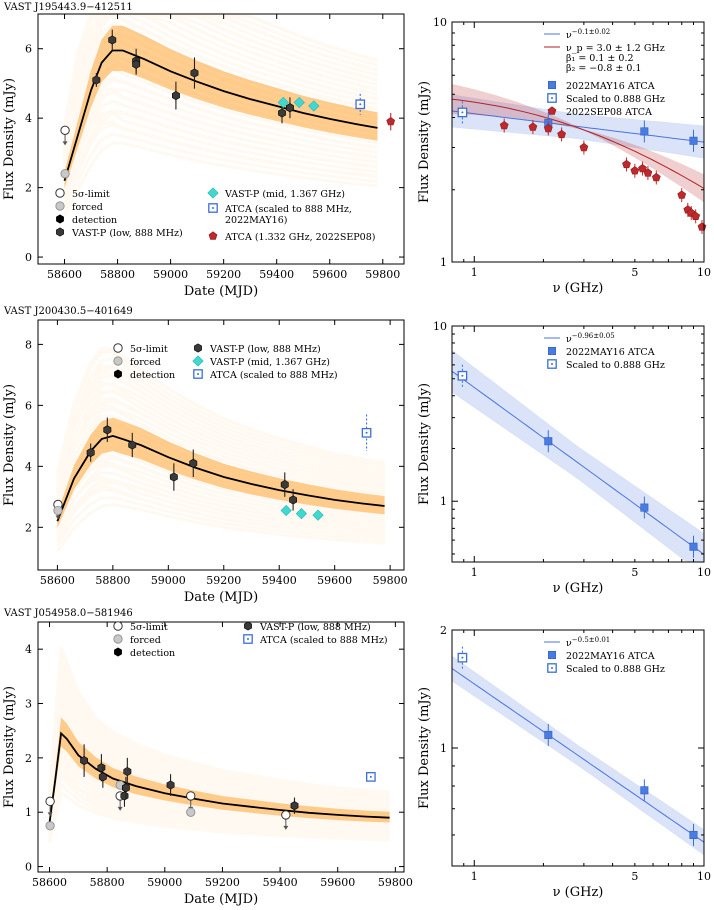 The width and height of the screenshot is (714, 910). What do you see at coordinates (474, 572) in the screenshot?
I see `x-tick-label: 1` at bounding box center [474, 572].